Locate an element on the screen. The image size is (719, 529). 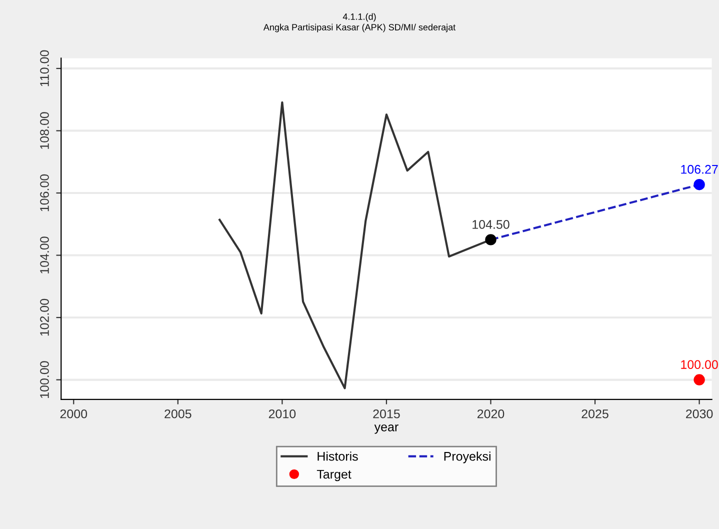
chart-subtitle: Angka Partisipasi Kasar (APK) SD/MI/ sederajat is located at coordinates (359, 28).